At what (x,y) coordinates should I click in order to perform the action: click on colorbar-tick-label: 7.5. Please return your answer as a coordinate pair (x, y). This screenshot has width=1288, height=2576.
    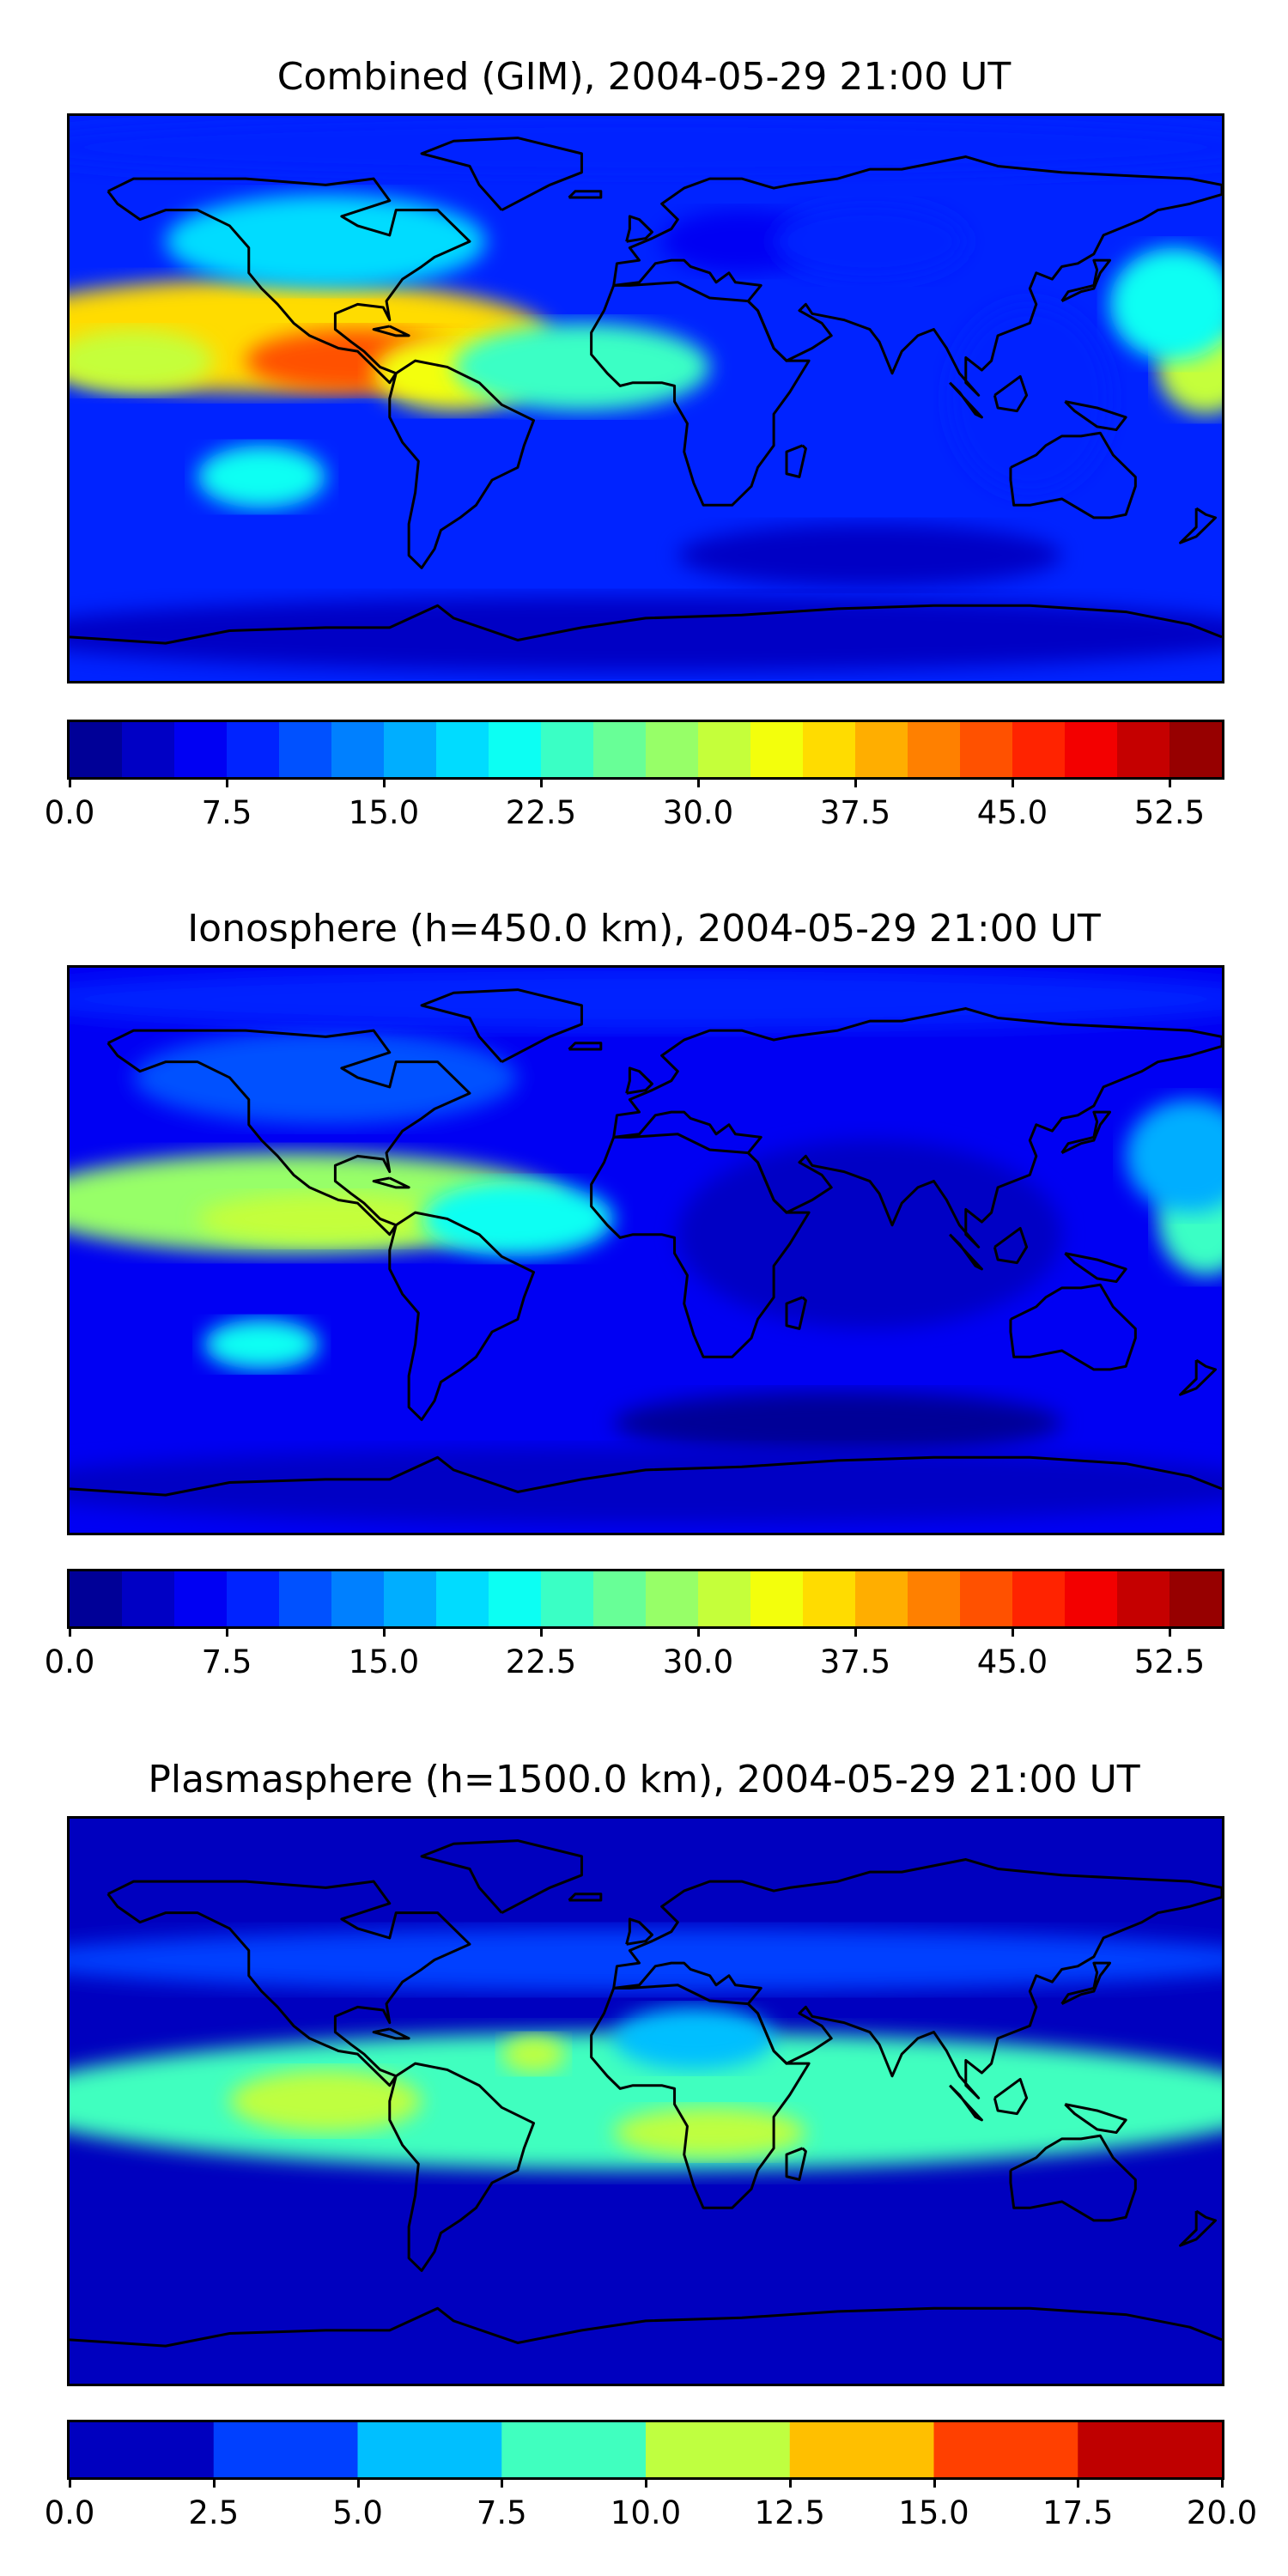
    Looking at the image, I should click on (227, 1661).